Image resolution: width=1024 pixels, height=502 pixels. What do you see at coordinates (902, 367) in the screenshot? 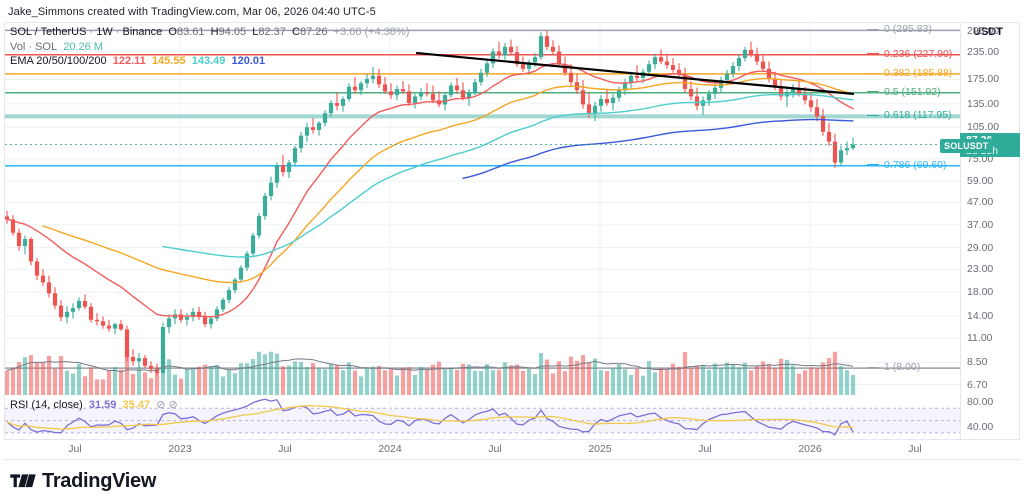
I see `fib-level-text: 1 (8.00)` at bounding box center [902, 367].